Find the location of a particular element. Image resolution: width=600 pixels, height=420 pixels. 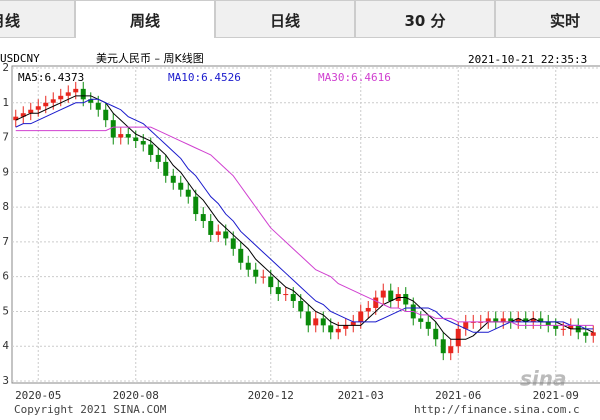

x-tick-label: 2020-05 is located at coordinates (38, 395).